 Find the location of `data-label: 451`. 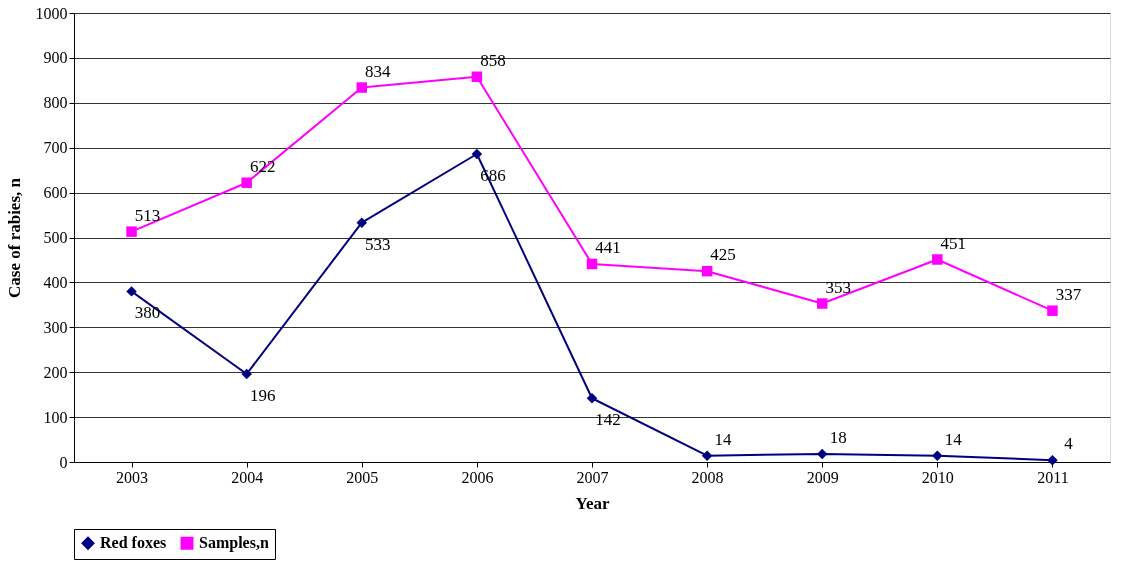

data-label: 451 is located at coordinates (953, 243).